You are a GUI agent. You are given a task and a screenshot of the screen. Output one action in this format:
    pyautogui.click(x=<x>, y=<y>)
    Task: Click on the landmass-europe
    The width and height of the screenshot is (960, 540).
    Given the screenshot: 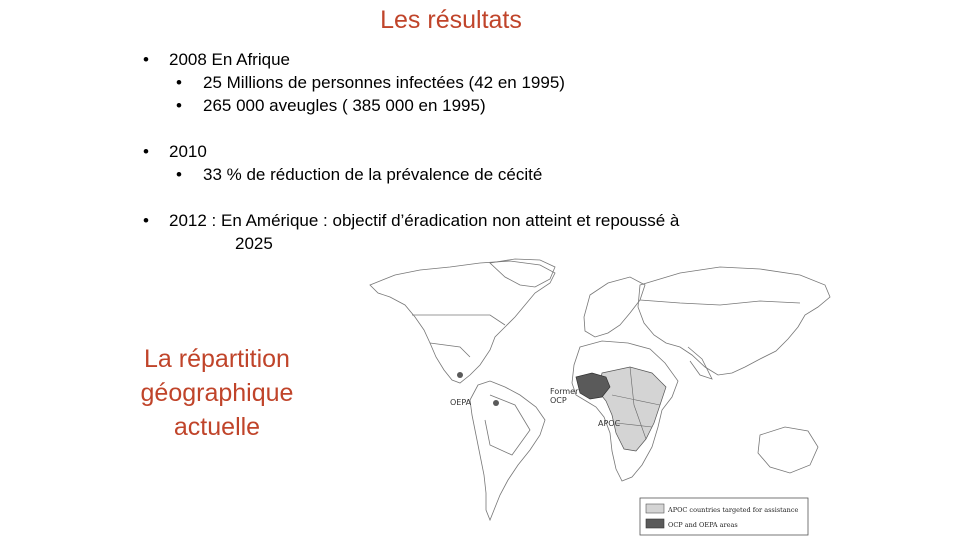 What is the action you would take?
    pyautogui.click(x=614, y=307)
    